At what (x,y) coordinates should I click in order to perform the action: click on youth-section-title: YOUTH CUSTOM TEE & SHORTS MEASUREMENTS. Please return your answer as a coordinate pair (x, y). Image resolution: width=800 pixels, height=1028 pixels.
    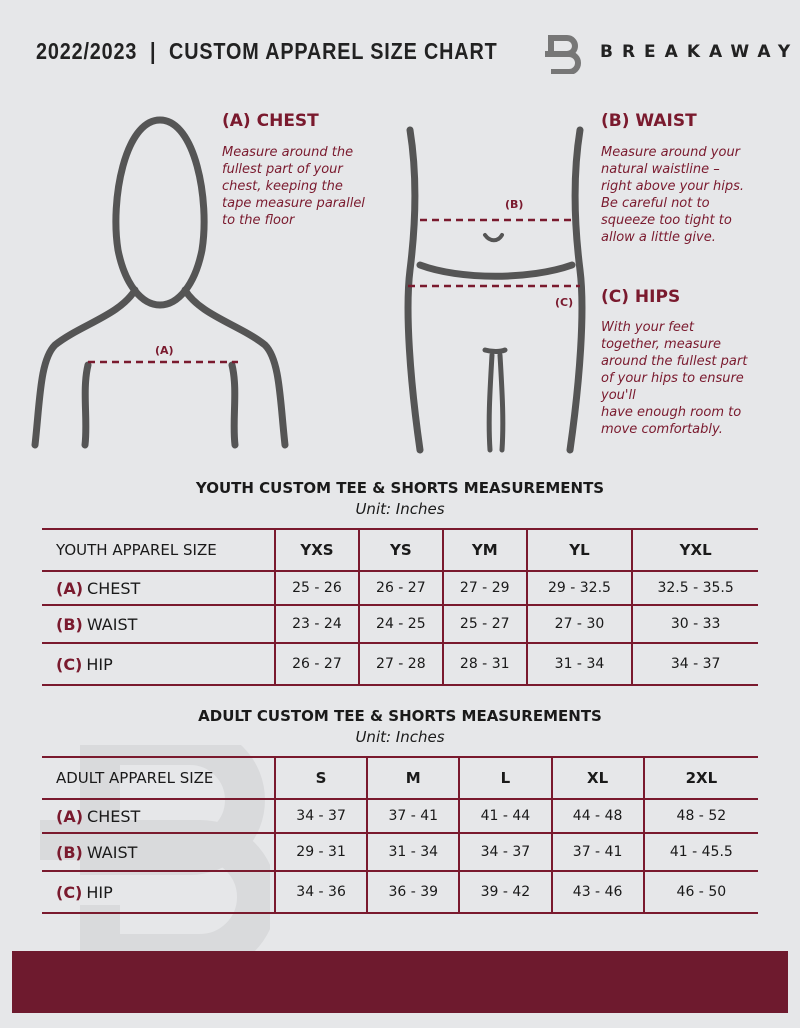
    Looking at the image, I should click on (400, 488).